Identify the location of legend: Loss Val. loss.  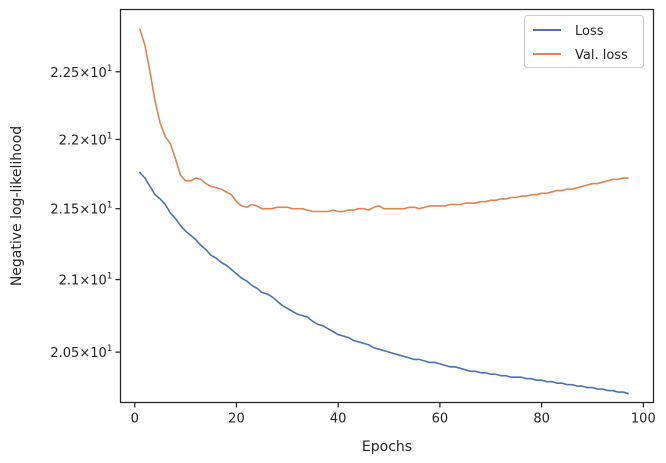
(584, 41).